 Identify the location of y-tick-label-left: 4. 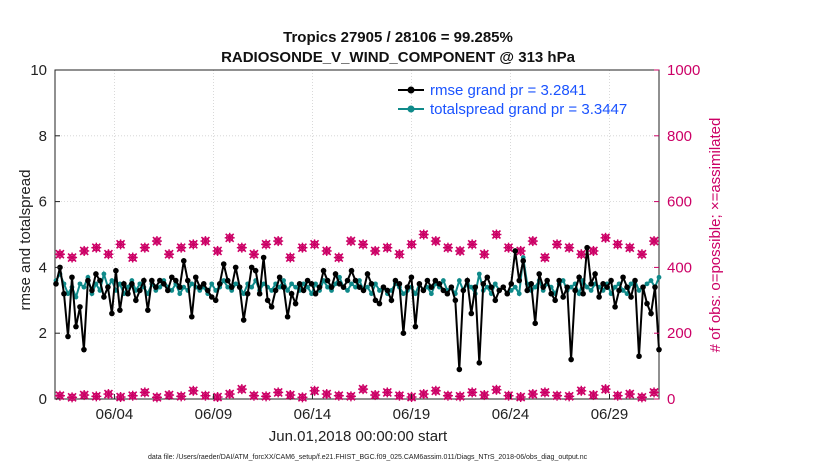
(43, 267).